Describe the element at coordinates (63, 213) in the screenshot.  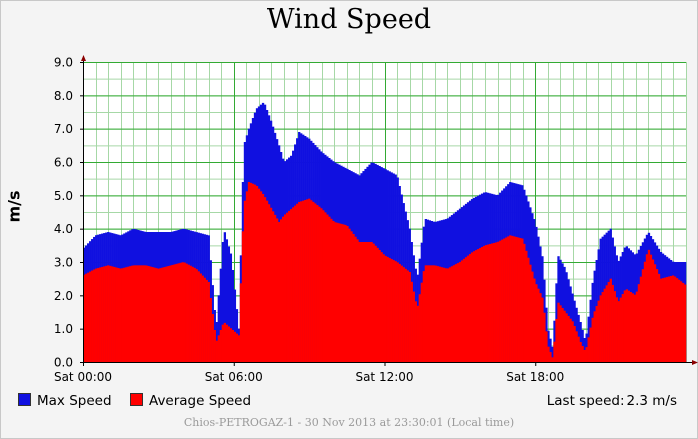
I see `y-tick-labels: 0.0 1.0 2.0 3.0 4.0 5.0 6.0 7.0 8.0 9.0` at that location.